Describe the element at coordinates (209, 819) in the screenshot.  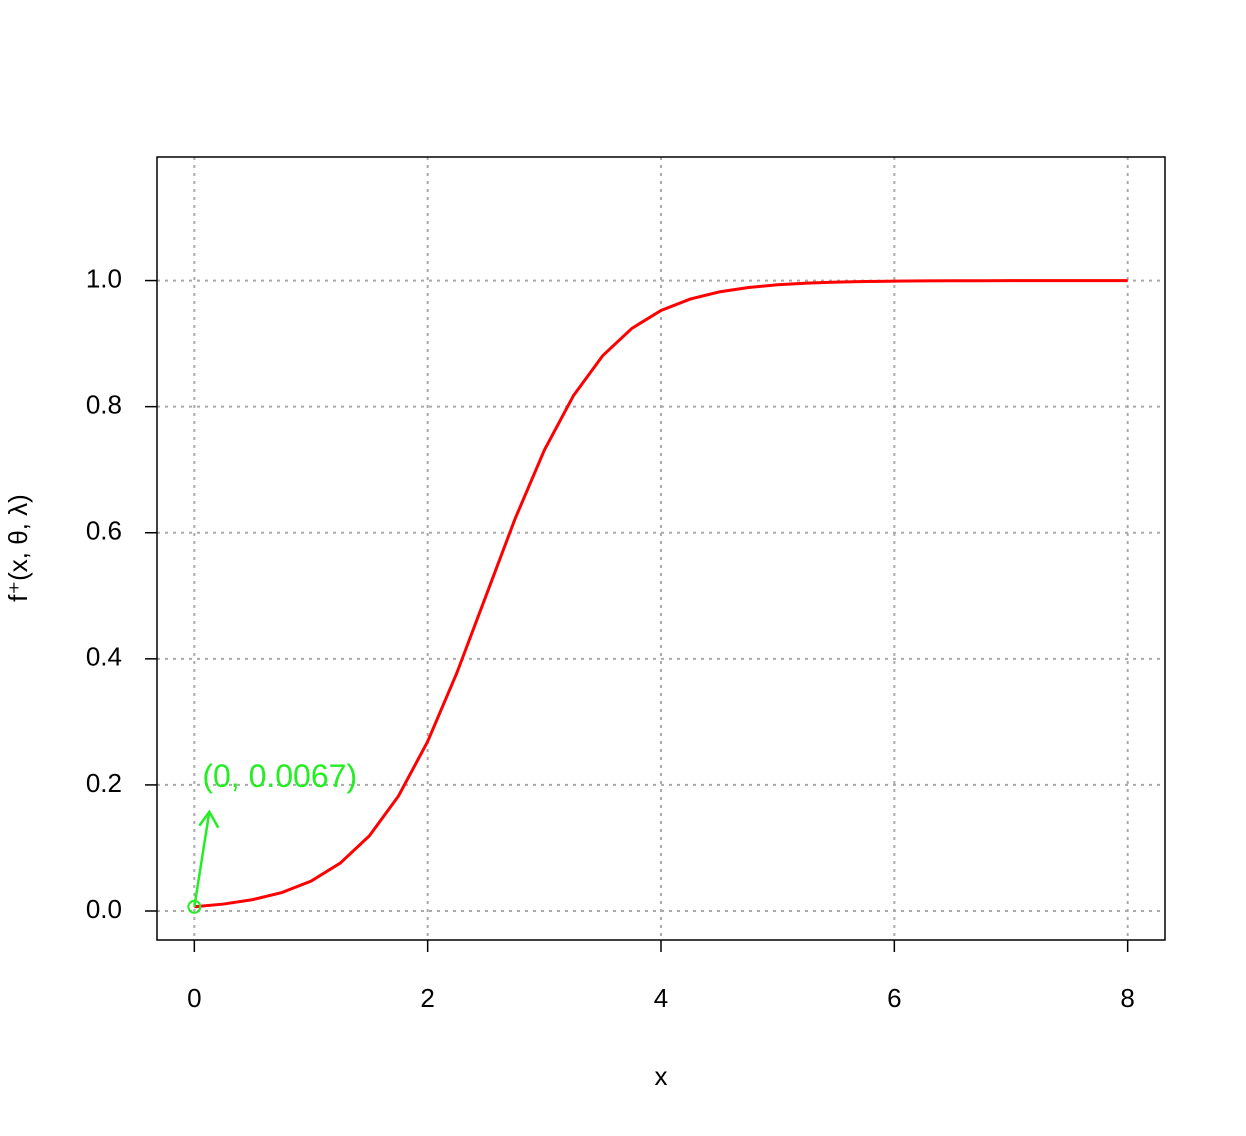
I see `annotation-arrowhead` at that location.